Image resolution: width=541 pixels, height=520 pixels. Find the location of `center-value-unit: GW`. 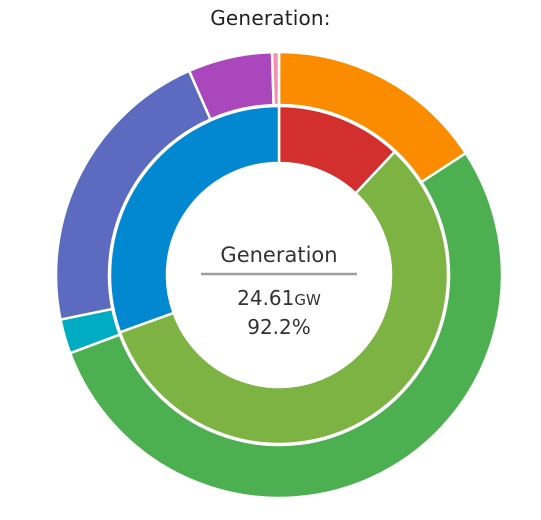

center-value-unit: GW is located at coordinates (307, 300).